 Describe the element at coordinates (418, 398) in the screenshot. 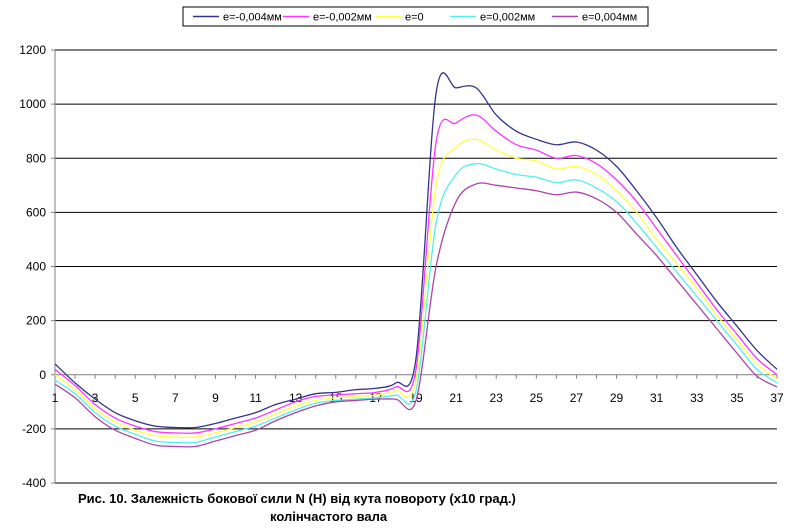

I see `x-tick-labels: 1 3 5 7 9 11 13 15 17 19 21 23 25 27 29 31 33 35 37` at that location.